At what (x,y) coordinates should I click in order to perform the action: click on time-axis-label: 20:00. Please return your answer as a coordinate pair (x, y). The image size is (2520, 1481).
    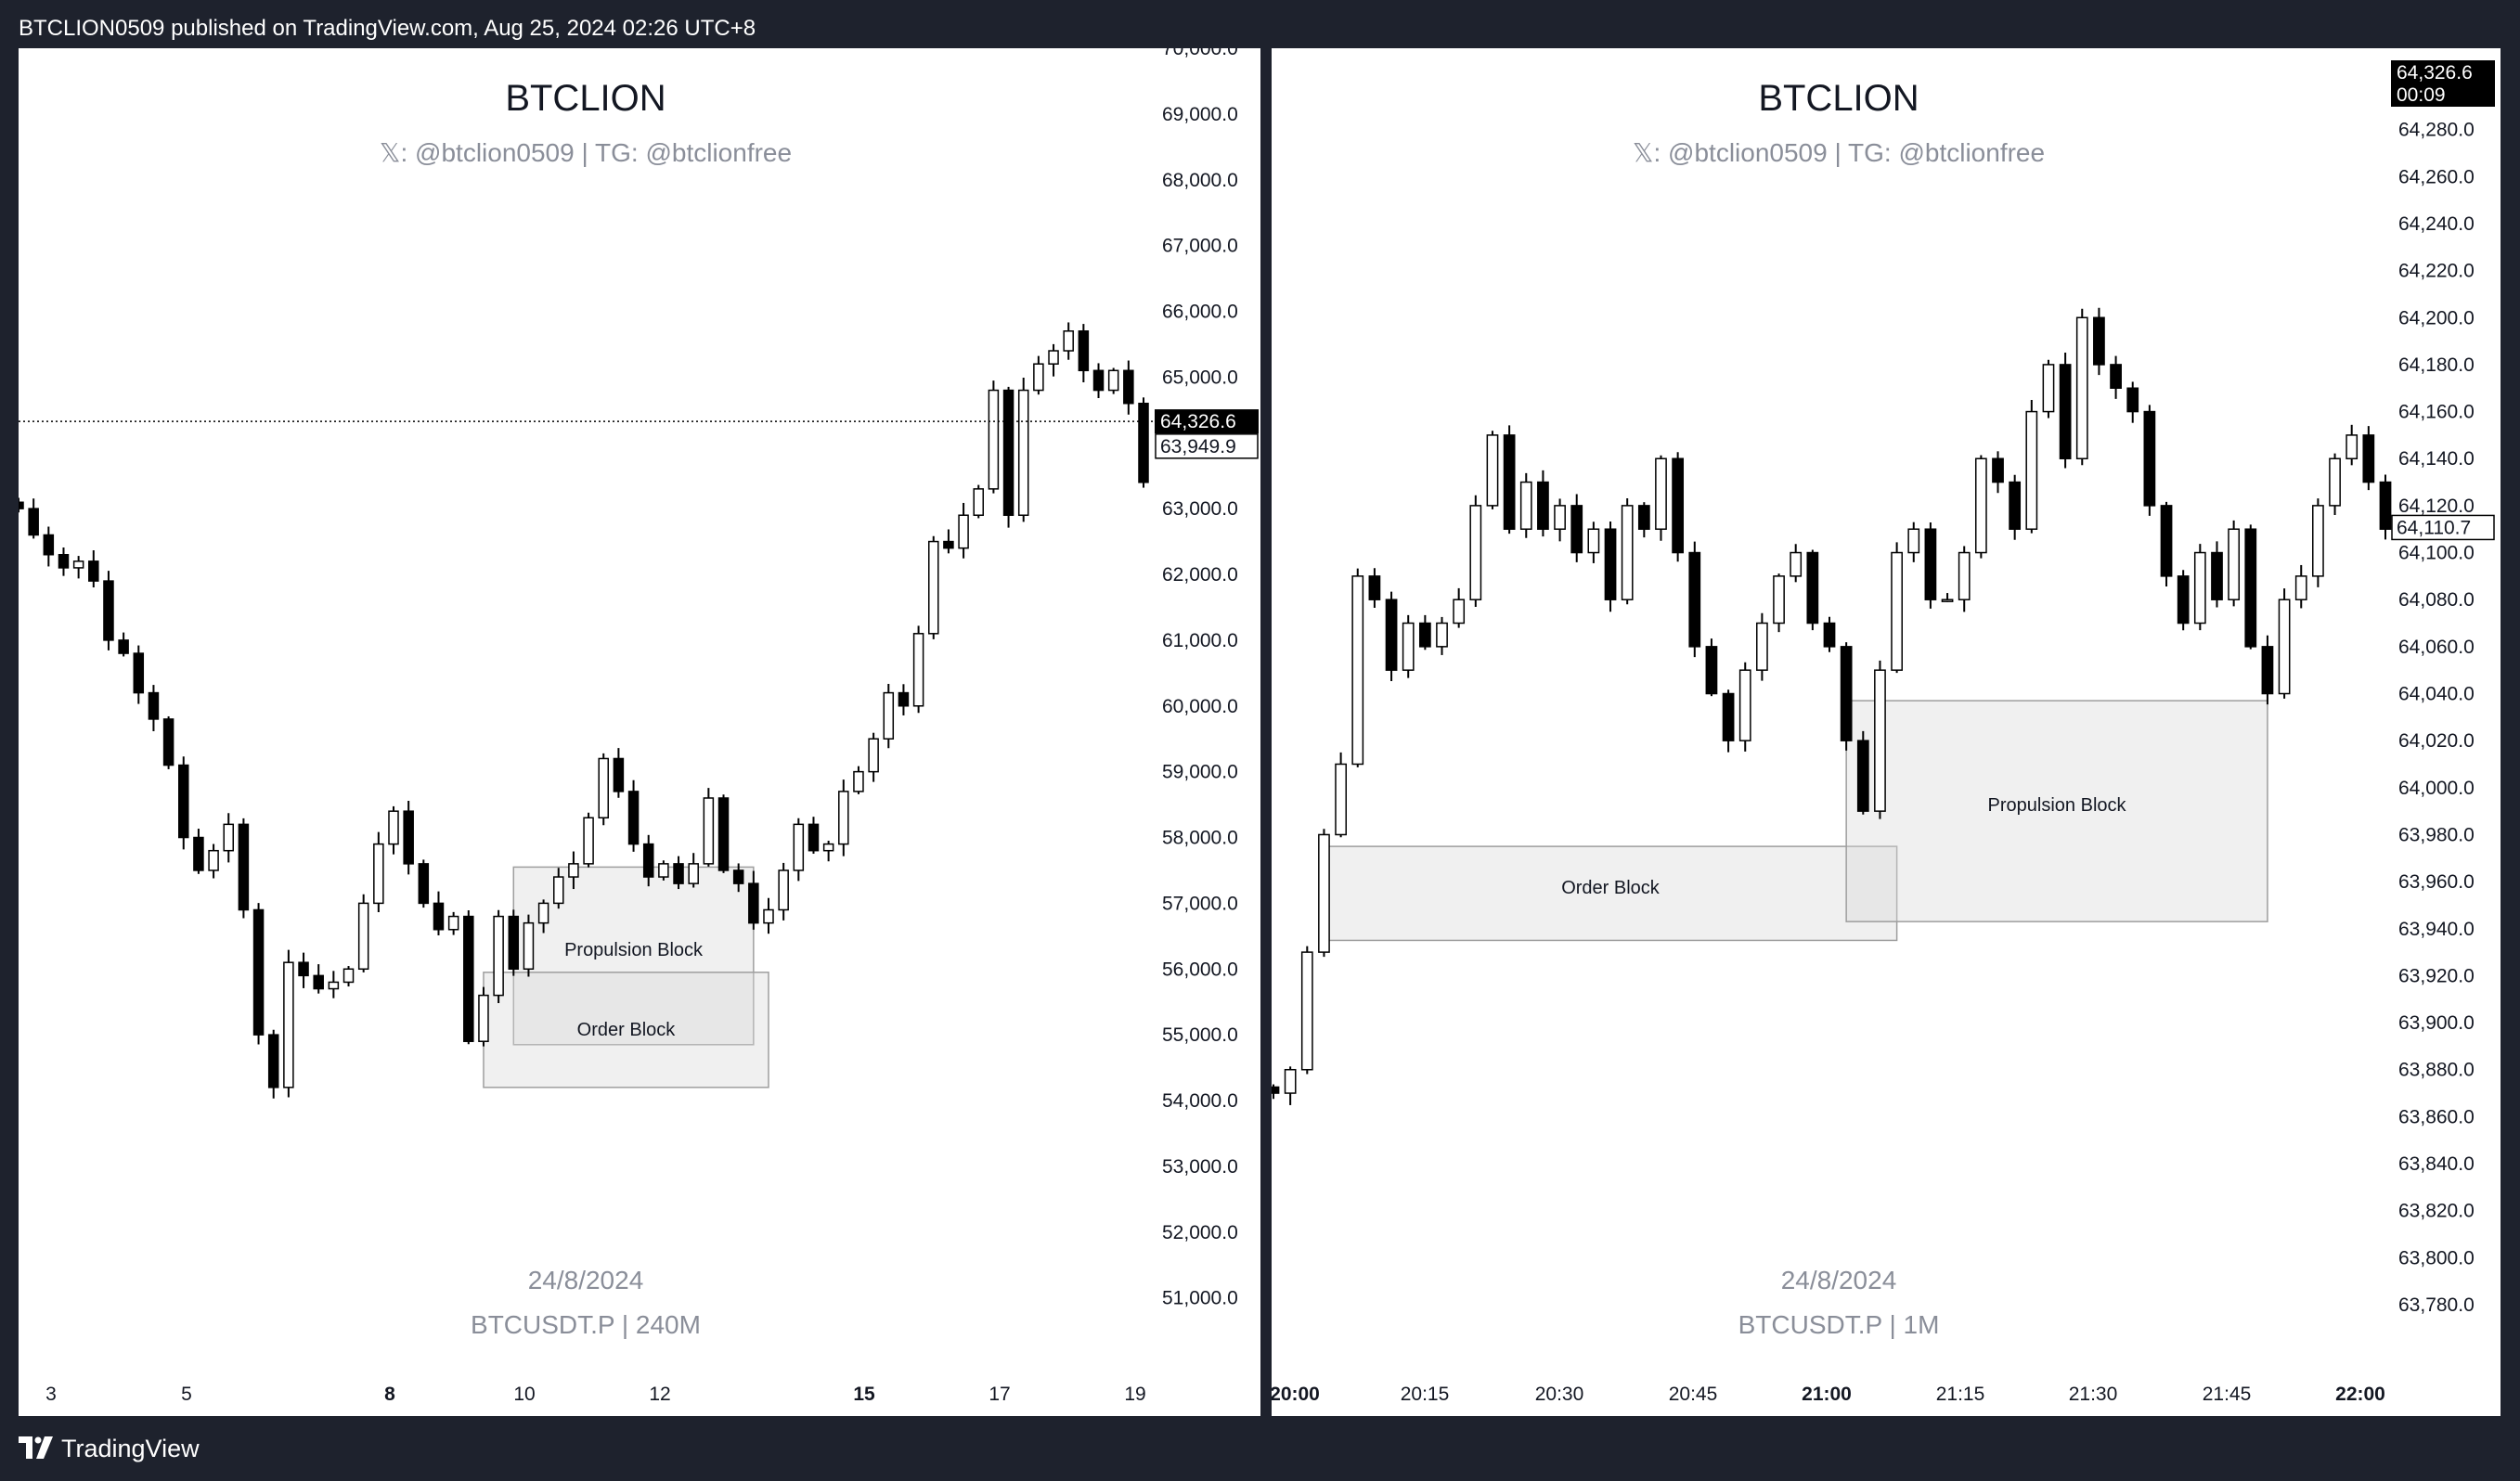
    Looking at the image, I should click on (1296, 1394).